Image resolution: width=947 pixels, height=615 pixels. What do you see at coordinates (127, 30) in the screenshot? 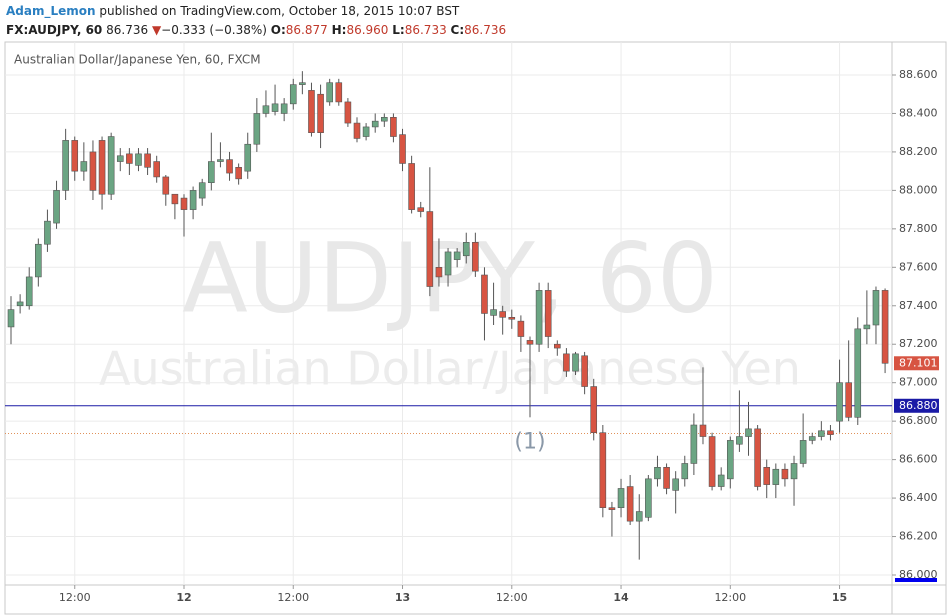
I see `last: 86.736` at bounding box center [127, 30].